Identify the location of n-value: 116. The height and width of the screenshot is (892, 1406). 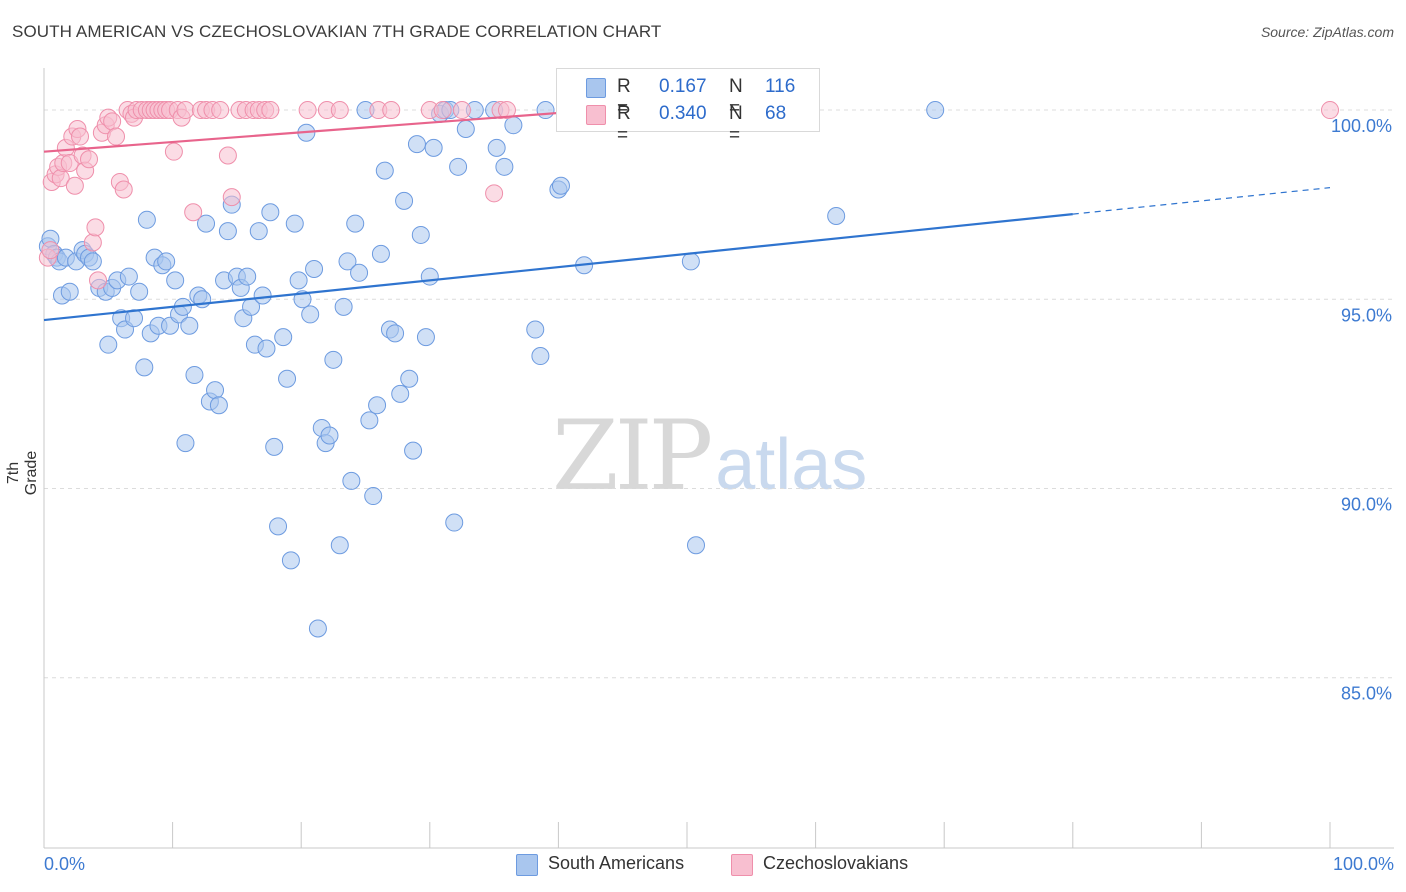
(780, 86).